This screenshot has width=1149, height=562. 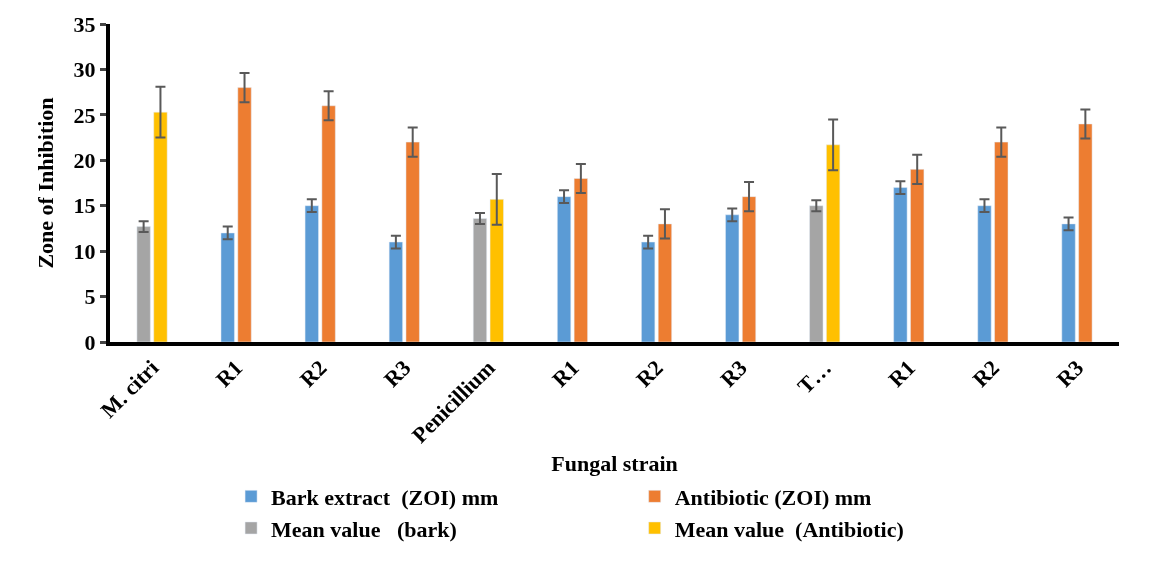 What do you see at coordinates (364, 529) in the screenshot?
I see `legend-label: Mean value (bark)` at bounding box center [364, 529].